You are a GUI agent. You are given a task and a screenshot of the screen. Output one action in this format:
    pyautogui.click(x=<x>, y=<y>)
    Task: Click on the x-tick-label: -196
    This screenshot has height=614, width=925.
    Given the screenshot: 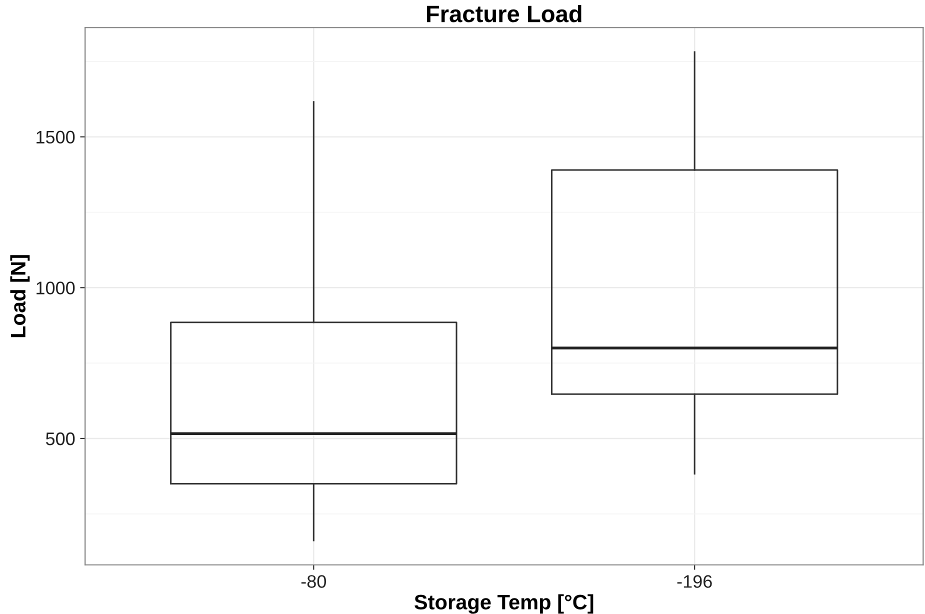 What is the action you would take?
    pyautogui.click(x=694, y=581)
    